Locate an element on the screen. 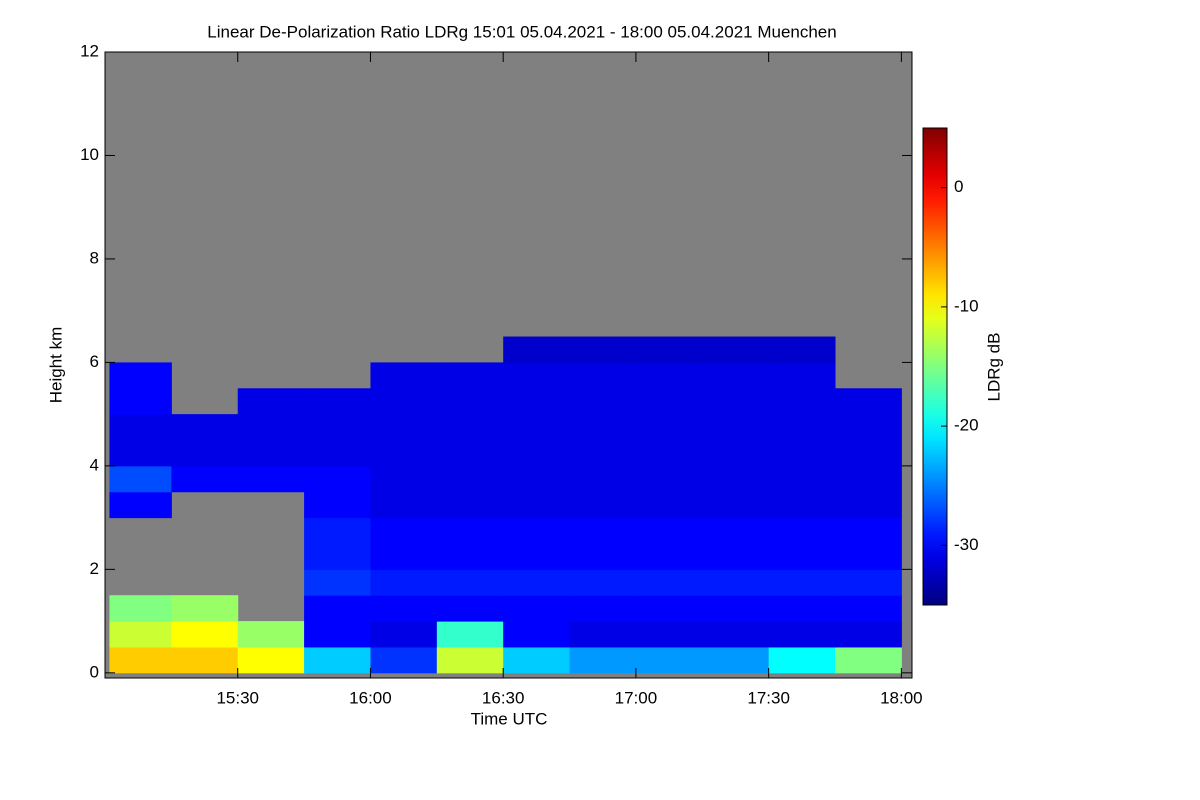  x-tick-label: 16:30 is located at coordinates (503, 697).